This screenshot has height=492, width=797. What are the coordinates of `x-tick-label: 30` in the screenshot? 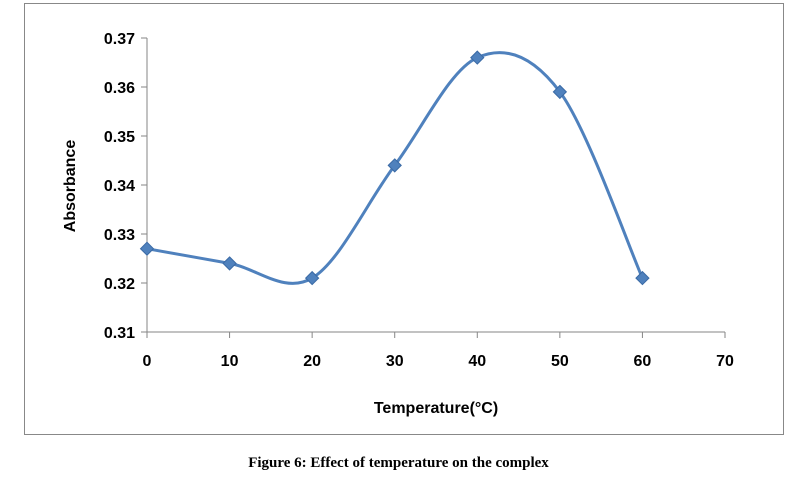 It's located at (395, 361).